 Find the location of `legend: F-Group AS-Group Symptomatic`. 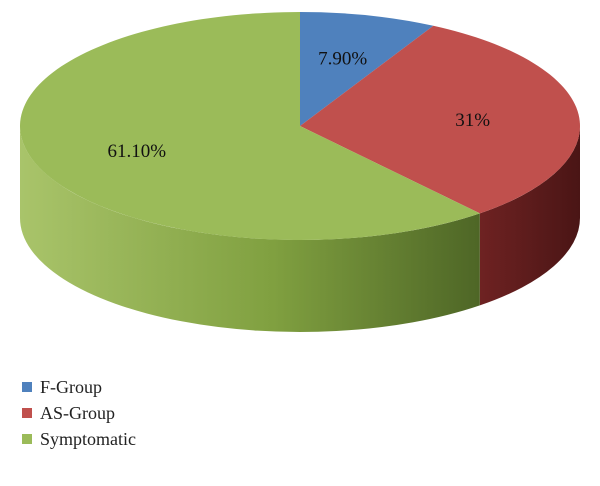

legend: F-Group AS-Group Symptomatic is located at coordinates (79, 413).